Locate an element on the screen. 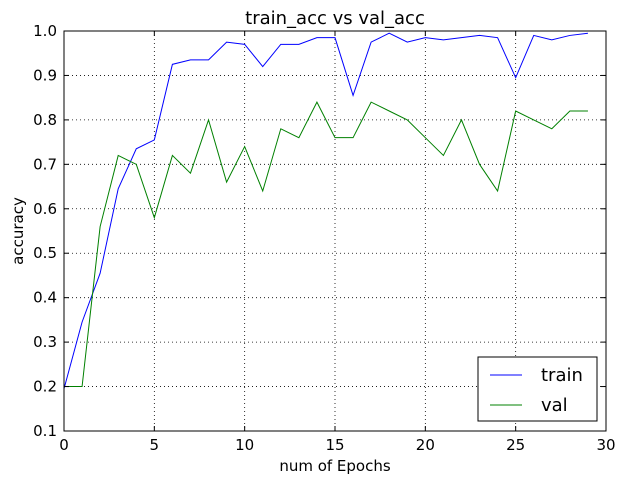 This screenshot has height=488, width=627. y-tick-label: 0.1 is located at coordinates (45, 431).